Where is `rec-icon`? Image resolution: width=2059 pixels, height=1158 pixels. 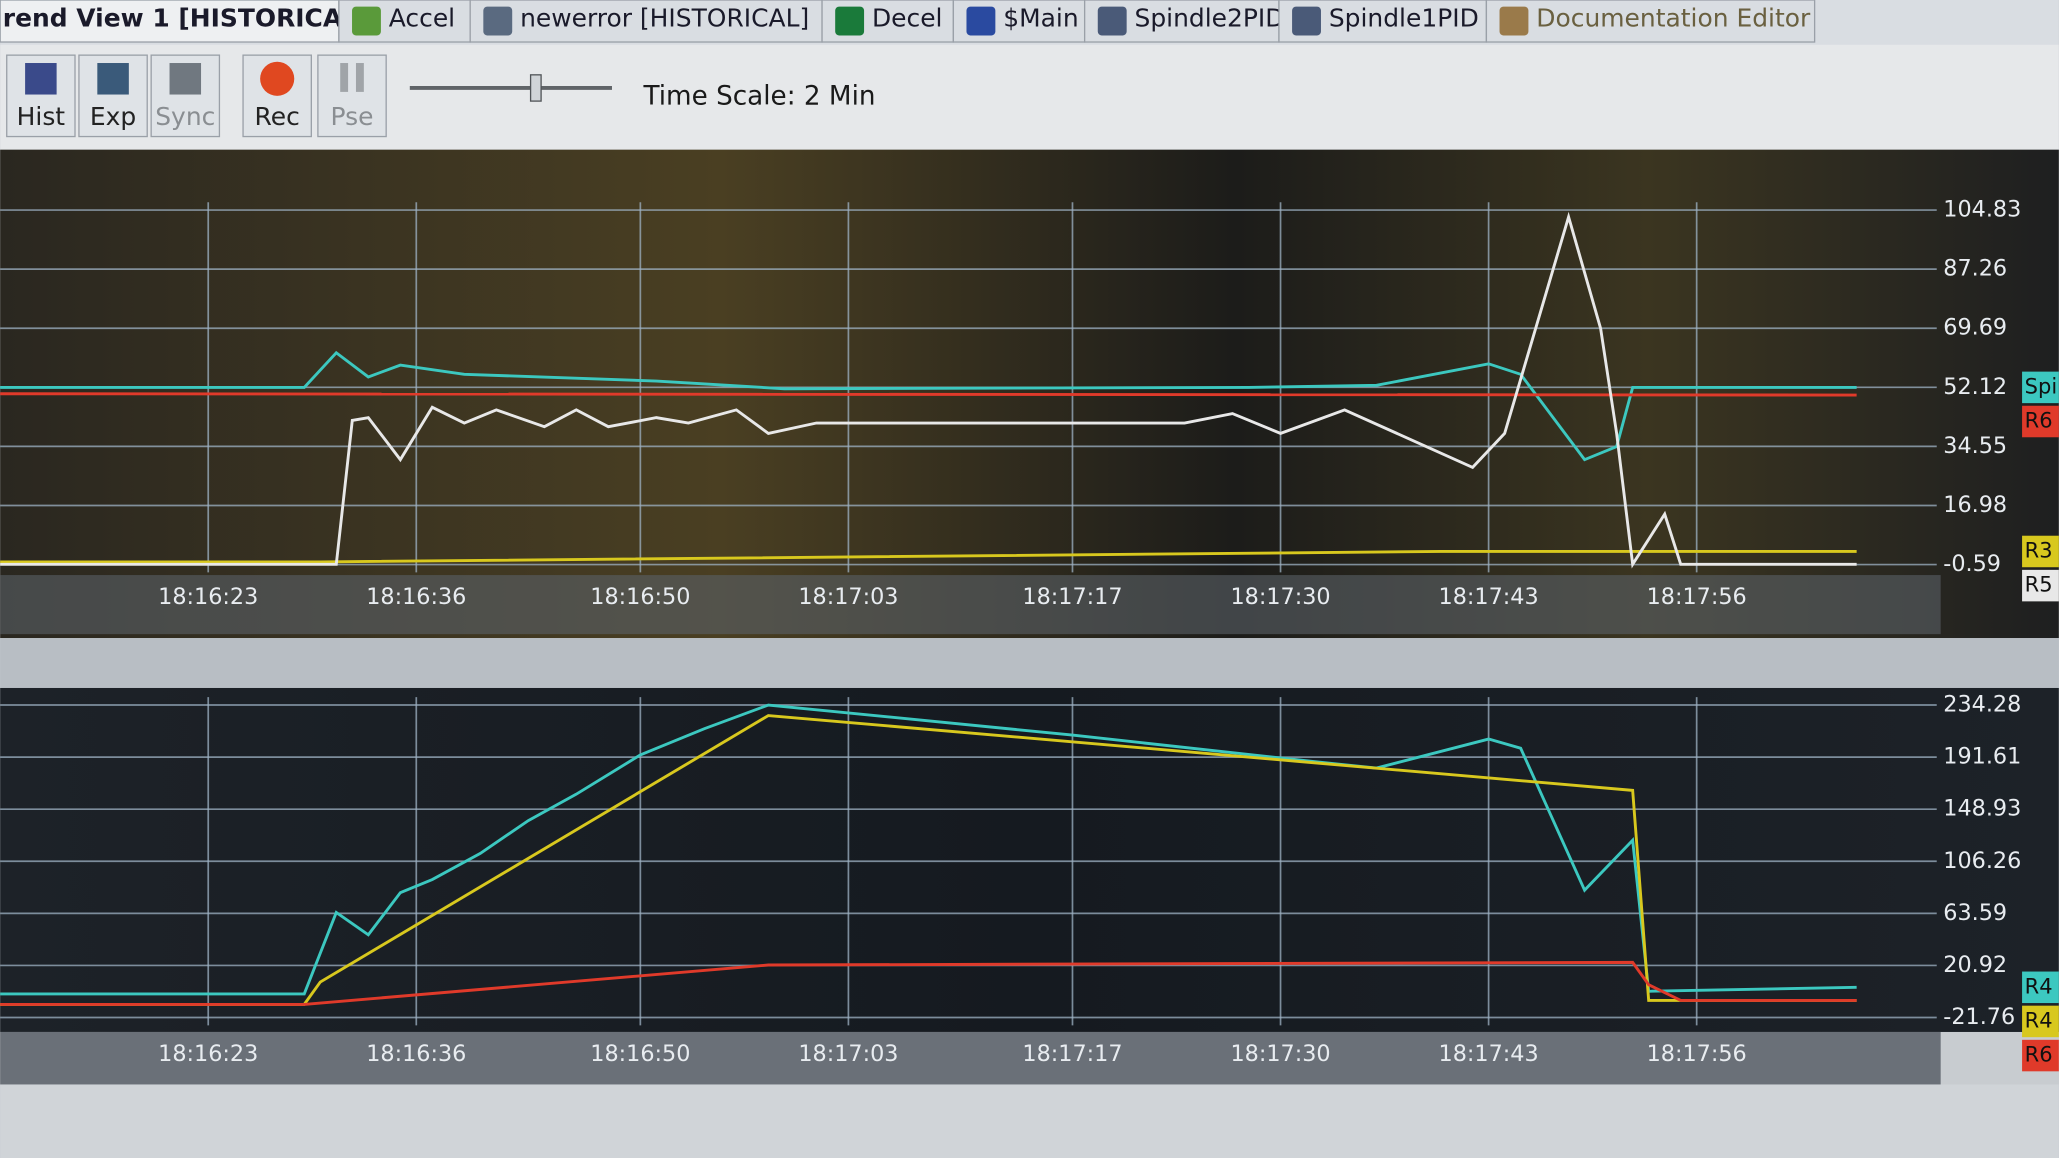
rec-icon is located at coordinates (277, 78).